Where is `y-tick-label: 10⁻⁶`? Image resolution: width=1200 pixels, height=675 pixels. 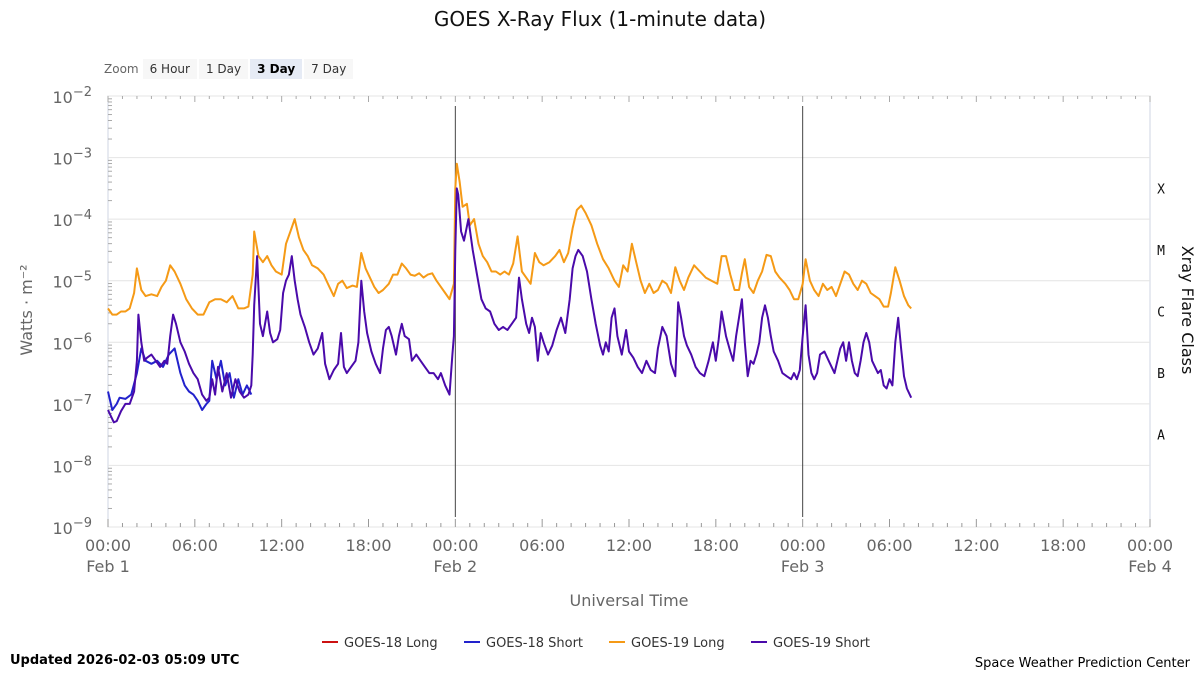 y-tick-label: 10⁻⁶ is located at coordinates (72, 342).